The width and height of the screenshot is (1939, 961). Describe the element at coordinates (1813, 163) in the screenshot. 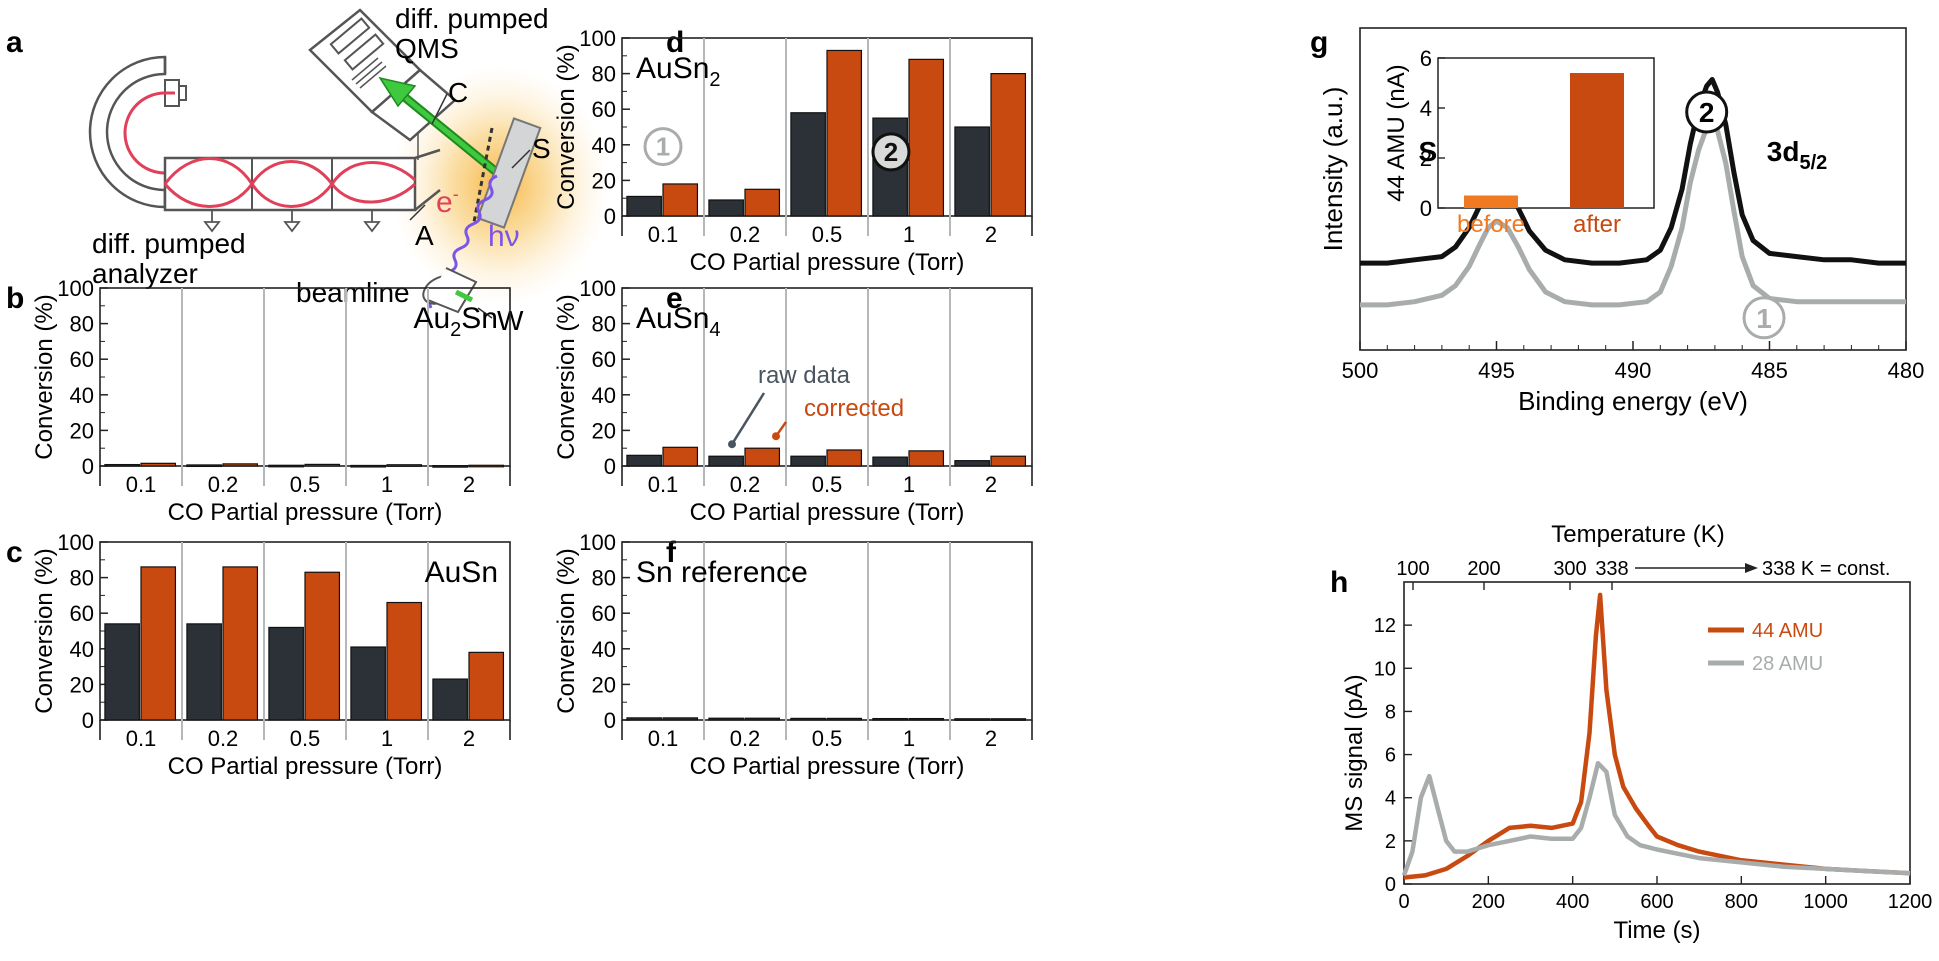

I see `label-3d52-sub: 5/2` at that location.